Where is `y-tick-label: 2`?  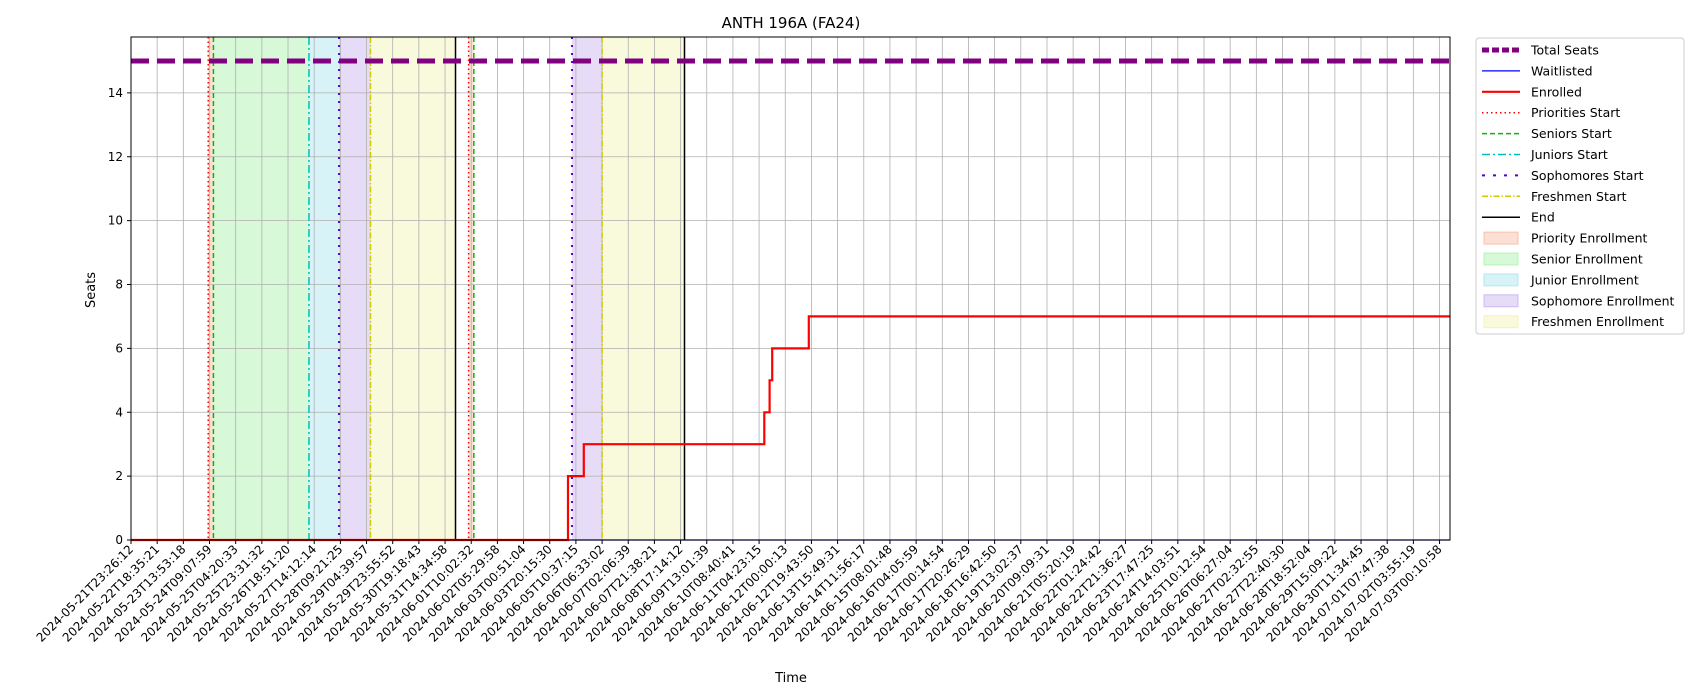
y-tick-label: 2 is located at coordinates (119, 476).